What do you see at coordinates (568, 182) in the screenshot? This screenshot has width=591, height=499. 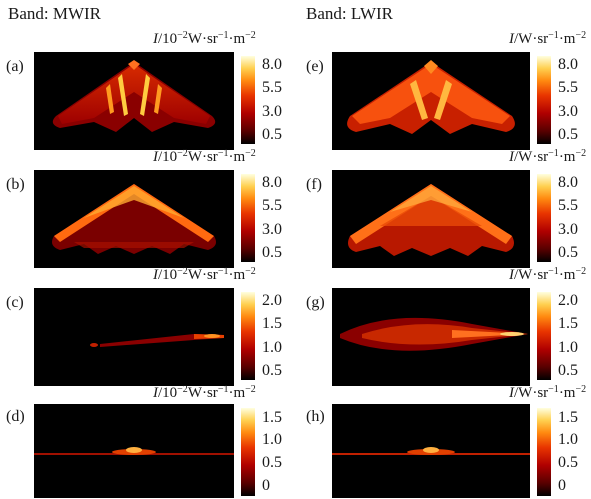 I see `tick-f-1: 8.0` at bounding box center [568, 182].